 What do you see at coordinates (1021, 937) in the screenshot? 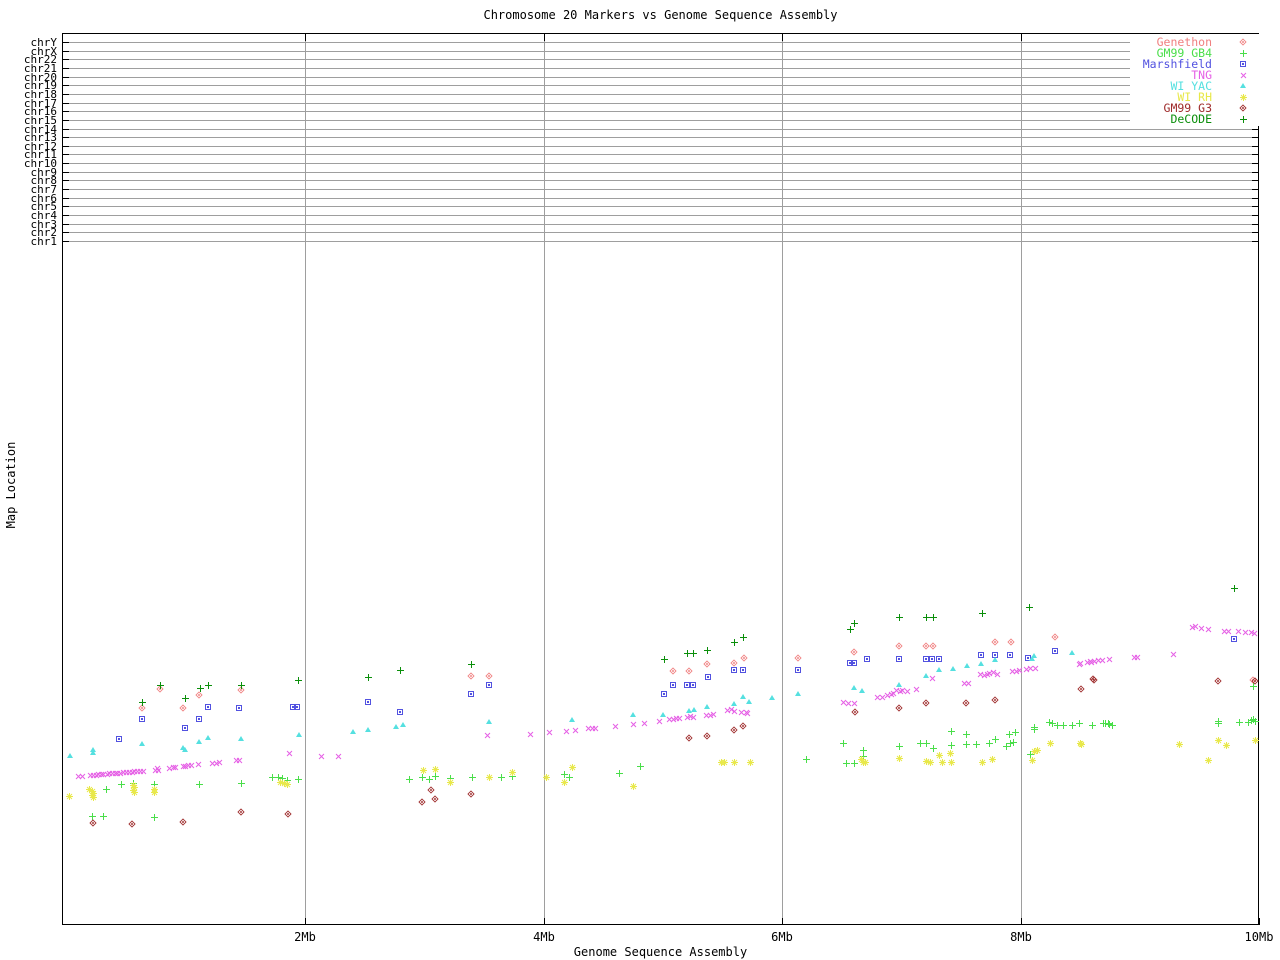
I see `x-tick-label: 8Mb` at bounding box center [1021, 937].